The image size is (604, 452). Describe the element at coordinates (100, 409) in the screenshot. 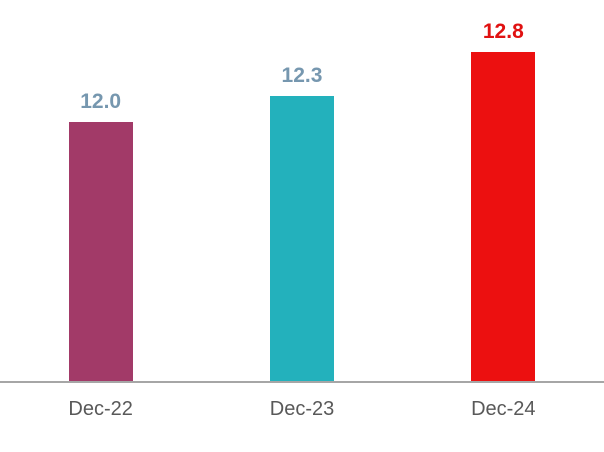

I see `x-axis-label-dec-22: Dec-22` at that location.